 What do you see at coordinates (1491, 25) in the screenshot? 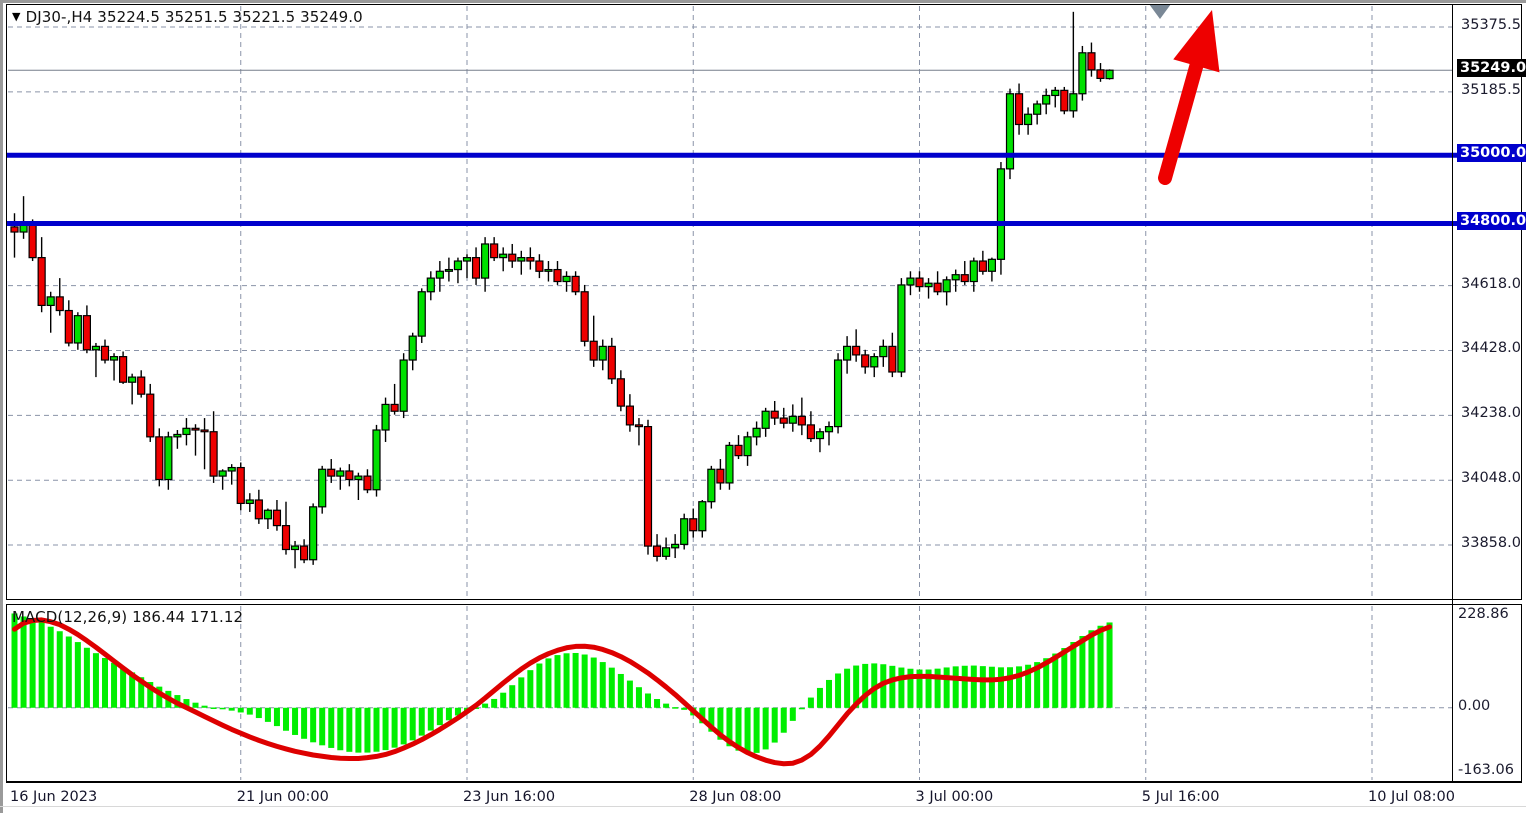
I see `price-axis-tick: 35375.5` at bounding box center [1491, 25].